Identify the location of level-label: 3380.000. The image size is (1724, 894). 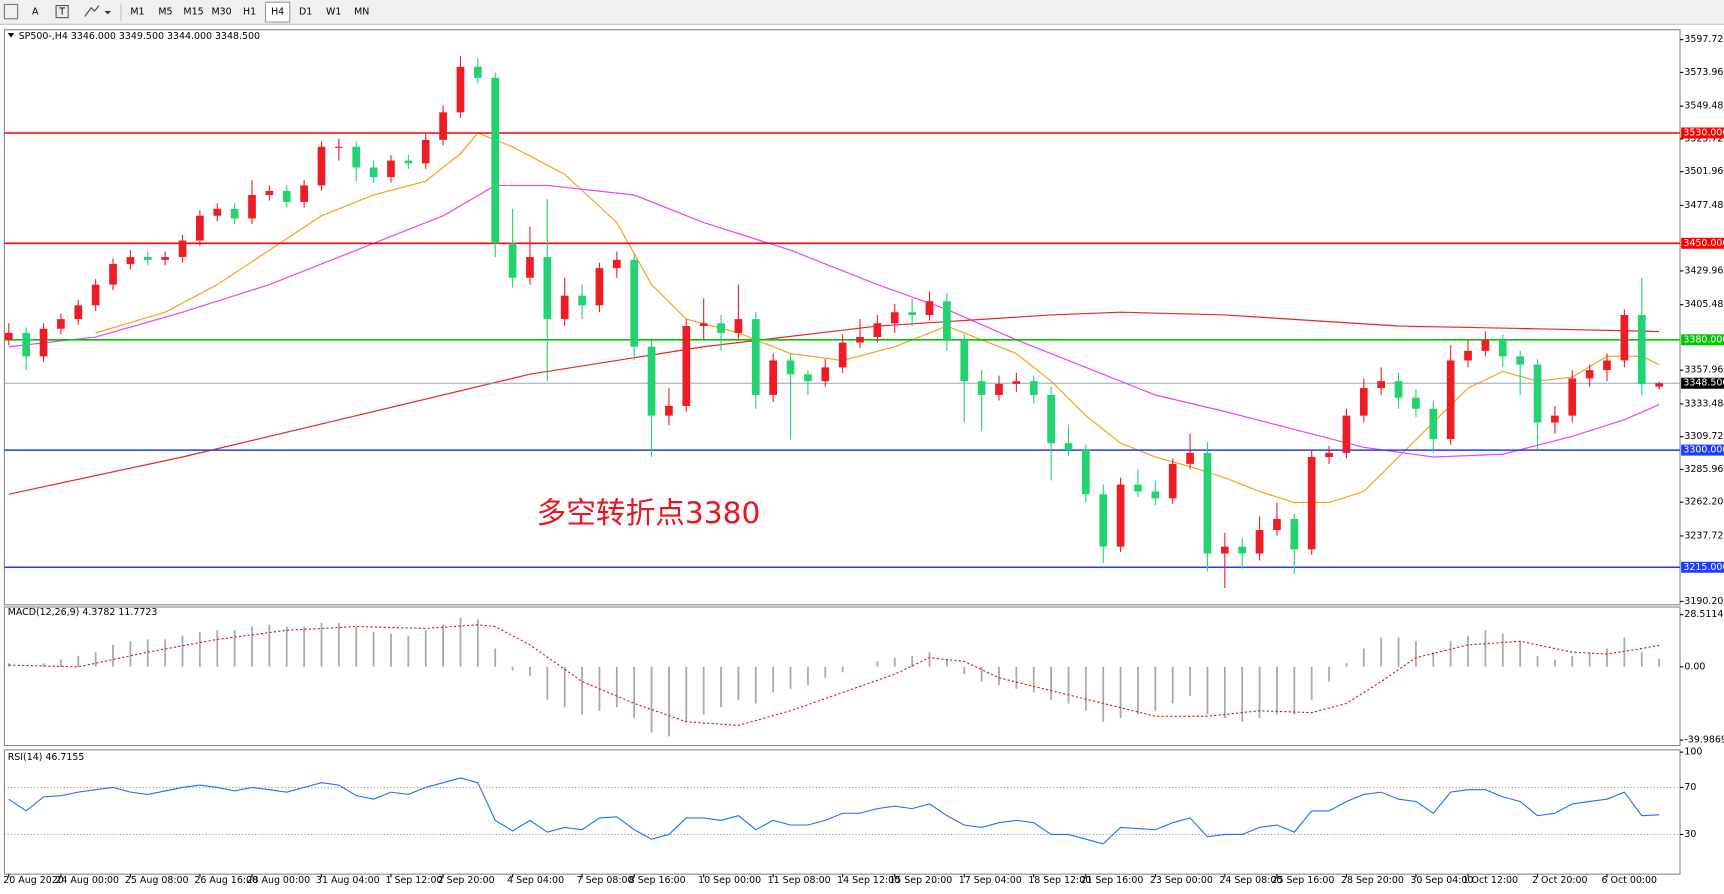
(1703, 339).